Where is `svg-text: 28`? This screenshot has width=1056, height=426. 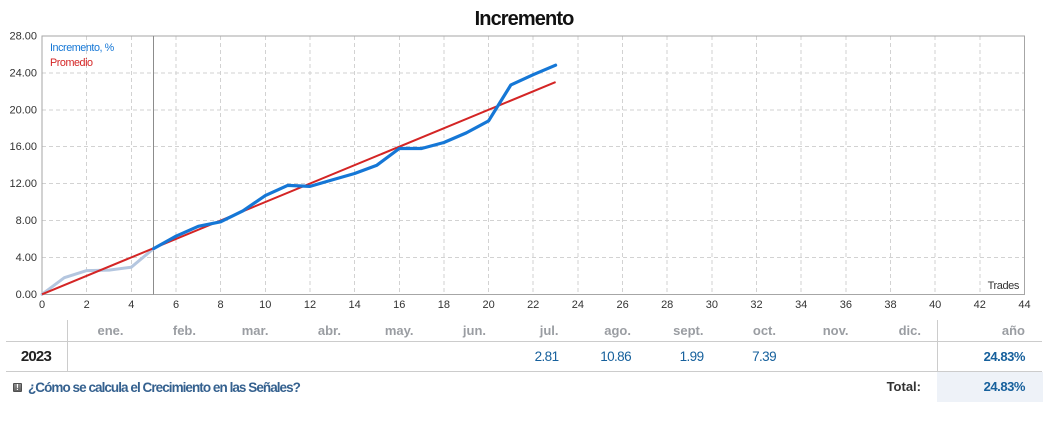 svg-text: 28 is located at coordinates (667, 305).